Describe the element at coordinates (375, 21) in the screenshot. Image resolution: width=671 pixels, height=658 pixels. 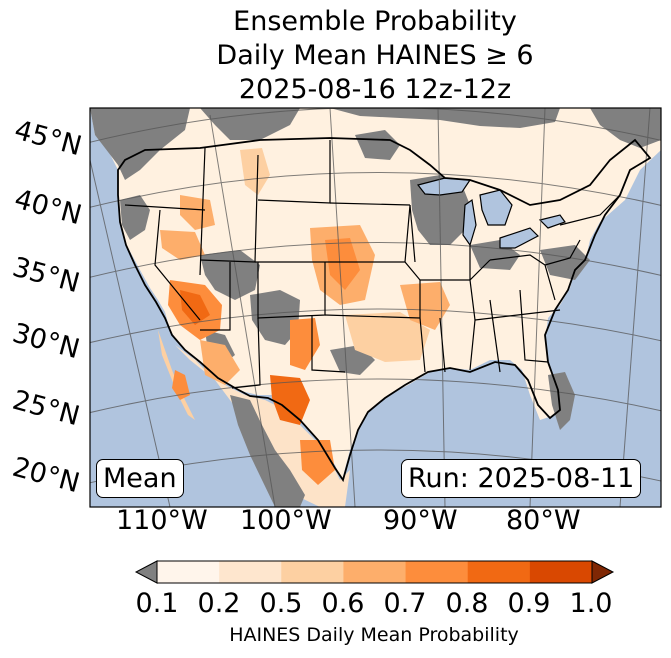
I see `title-line-1: Ensemble Probability` at that location.